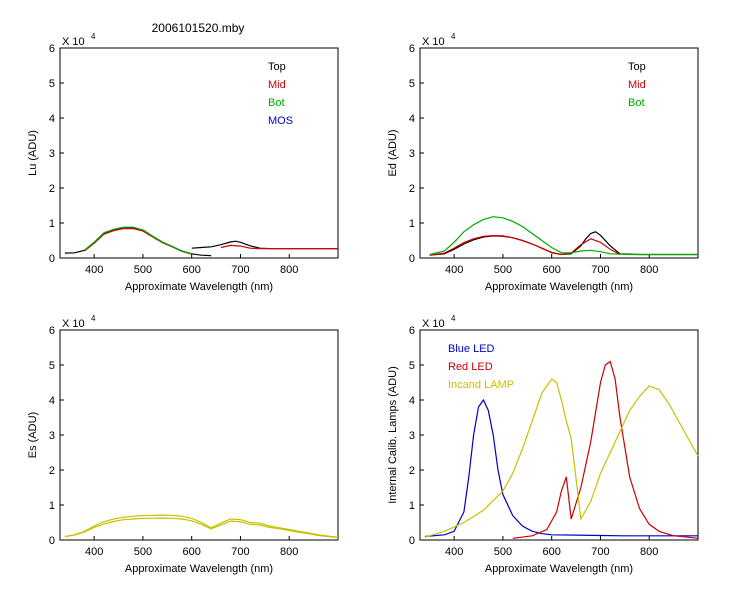 This screenshot has width=750, height=600. I want to click on legend-entry: Blue LED, so click(471, 349).